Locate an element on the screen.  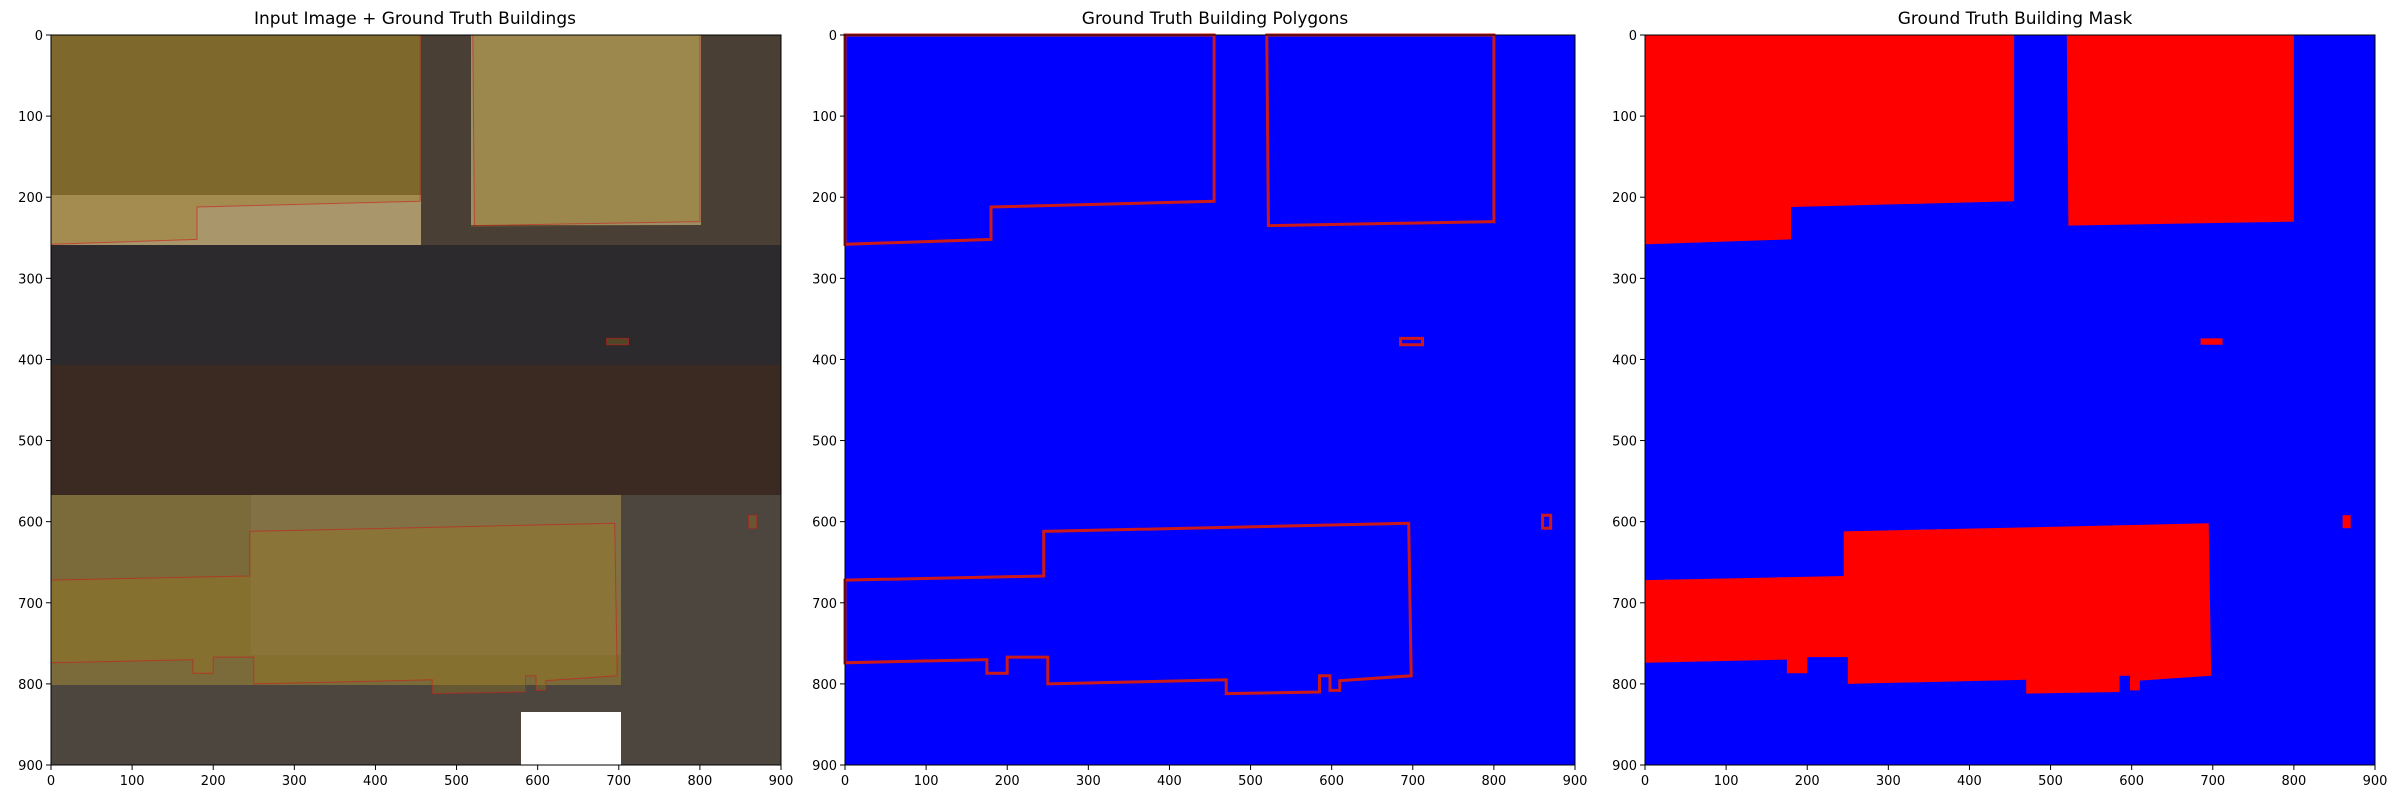
building-small-mid-mask is located at coordinates (2211, 341).